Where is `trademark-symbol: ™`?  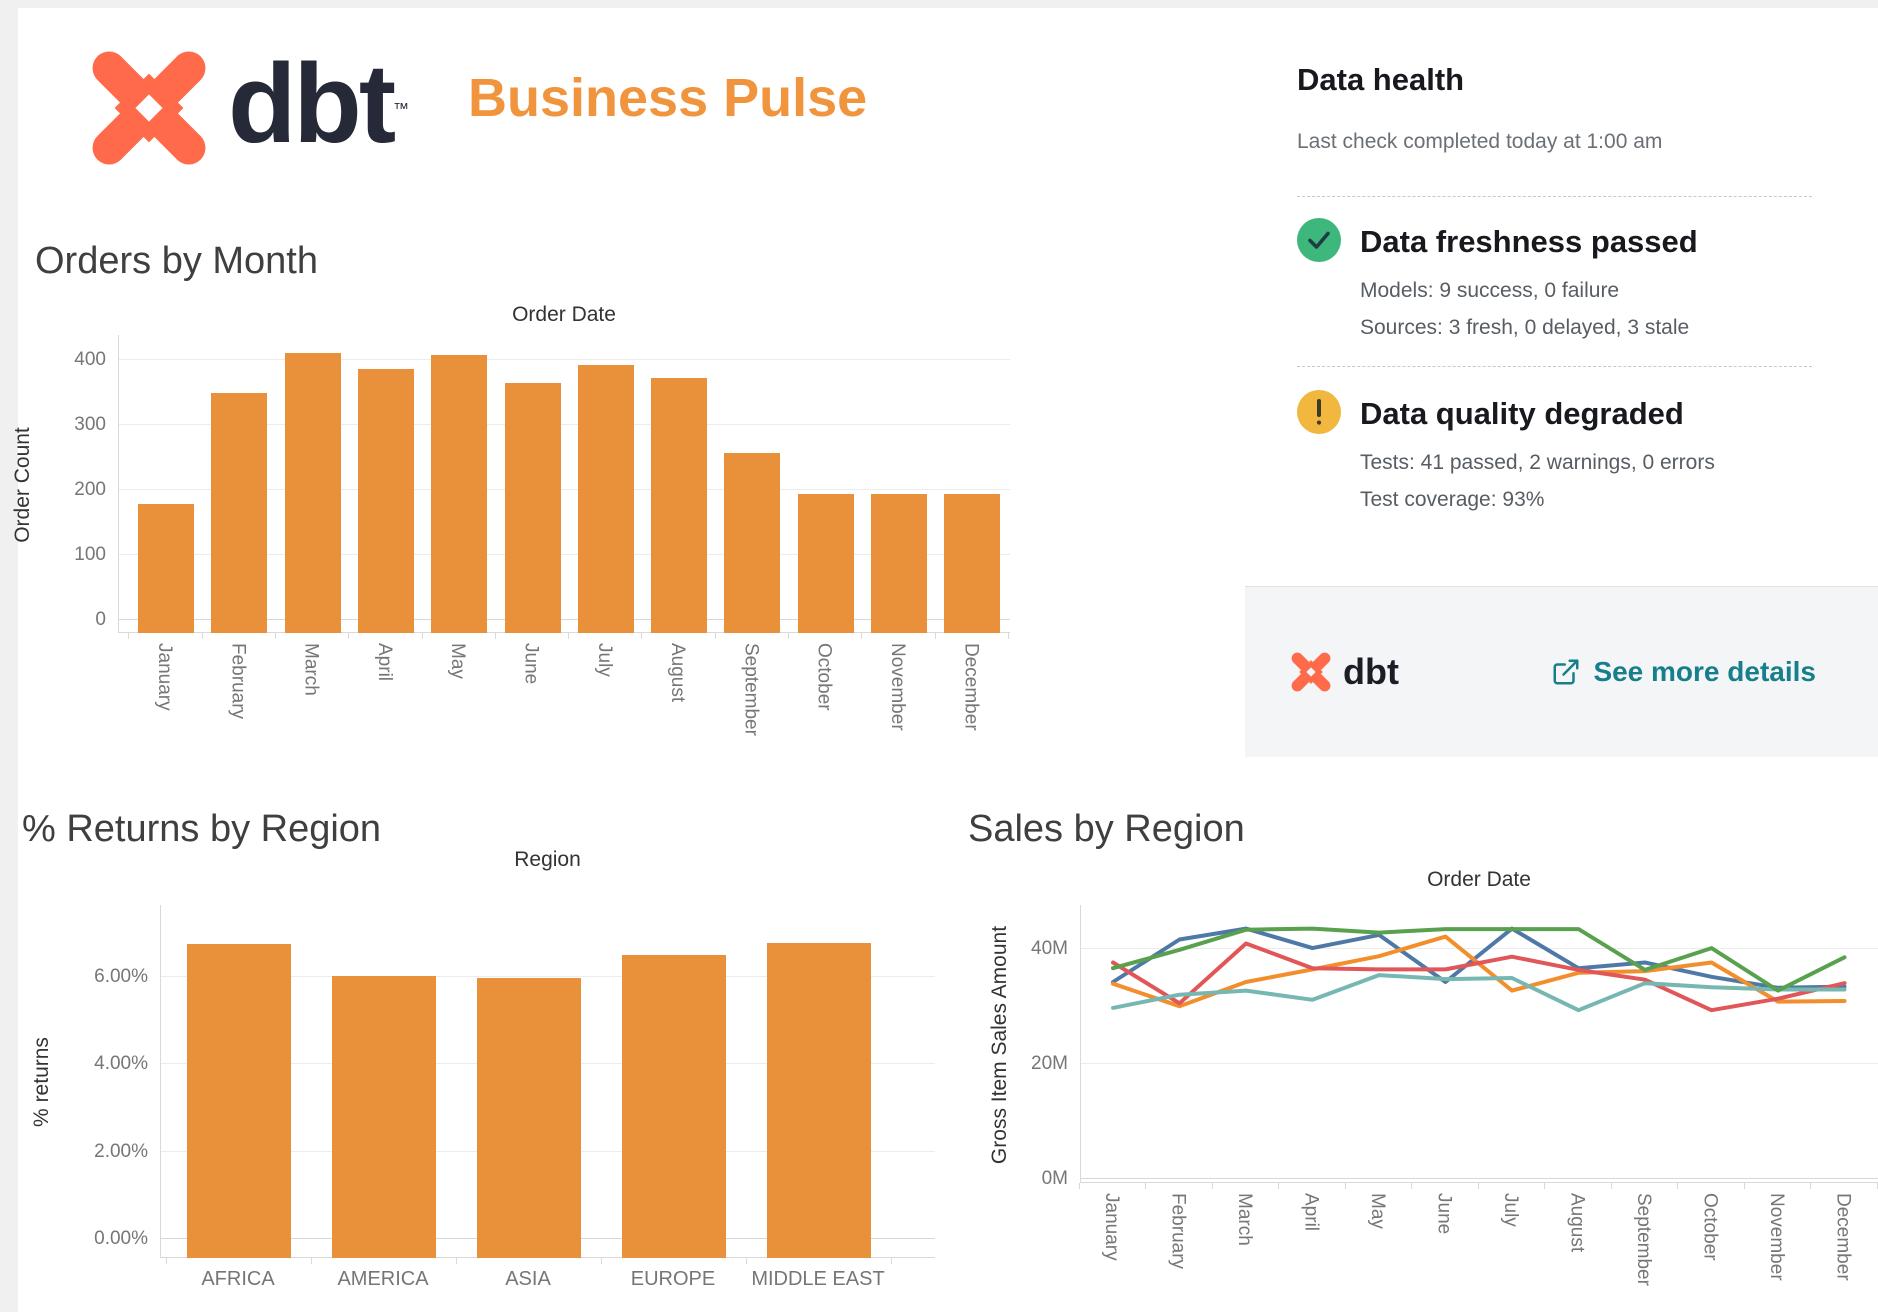 trademark-symbol: ™ is located at coordinates (401, 109).